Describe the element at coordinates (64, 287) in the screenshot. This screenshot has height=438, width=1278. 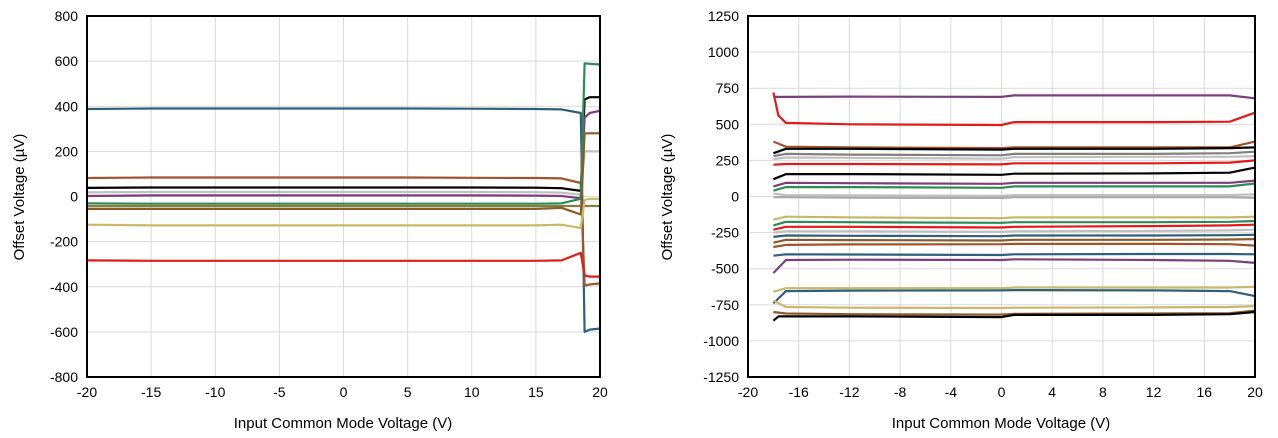
I see `y-tick-label: -400` at that location.